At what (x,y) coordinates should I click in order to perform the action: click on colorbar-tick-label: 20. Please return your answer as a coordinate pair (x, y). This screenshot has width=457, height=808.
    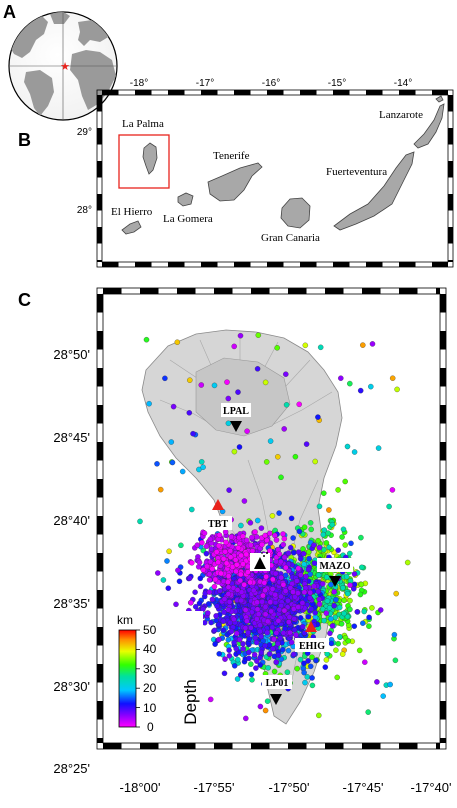
    Looking at the image, I should click on (150, 688).